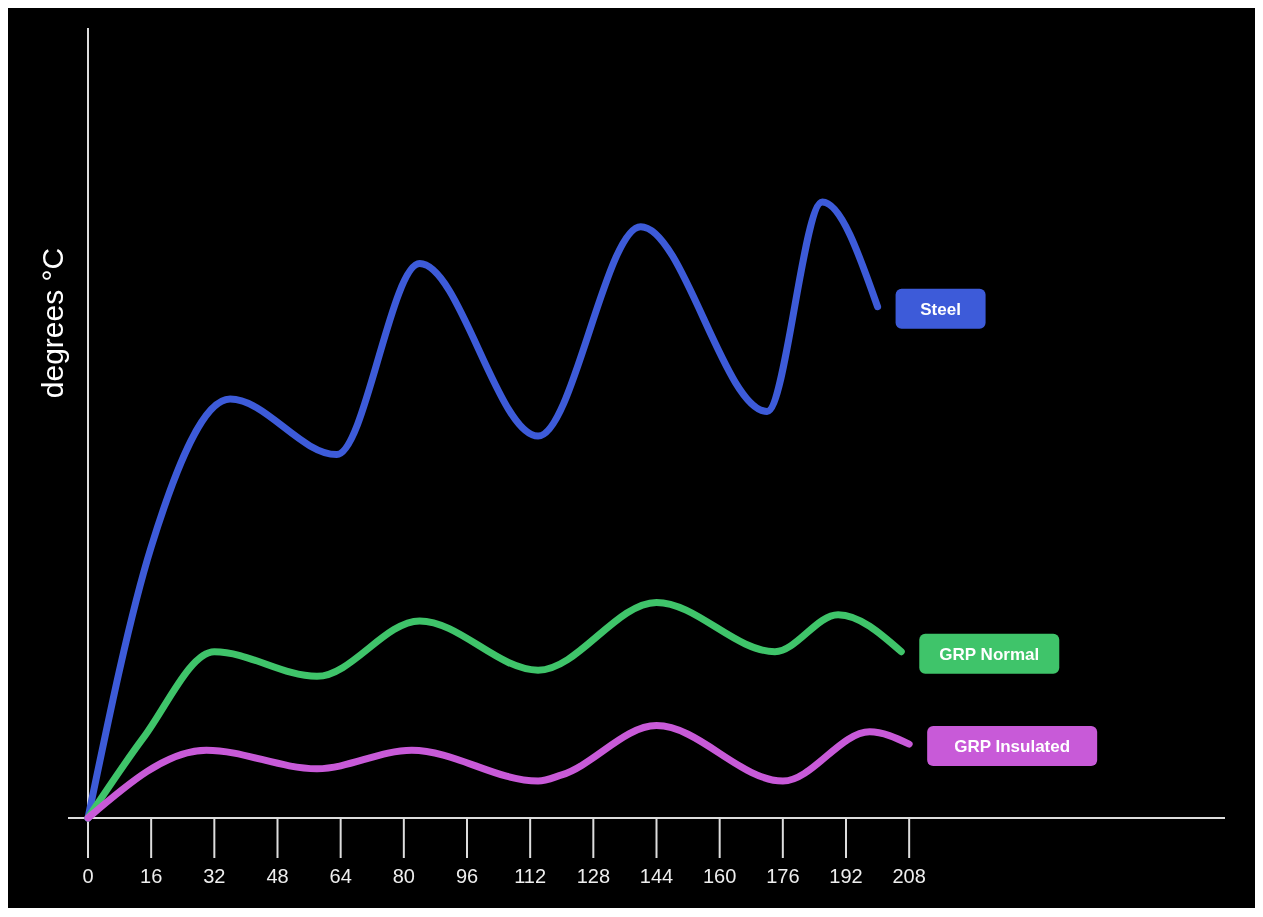 The height and width of the screenshot is (917, 1263). Describe the element at coordinates (340, 876) in the screenshot. I see `x-tick-label: 64` at that location.